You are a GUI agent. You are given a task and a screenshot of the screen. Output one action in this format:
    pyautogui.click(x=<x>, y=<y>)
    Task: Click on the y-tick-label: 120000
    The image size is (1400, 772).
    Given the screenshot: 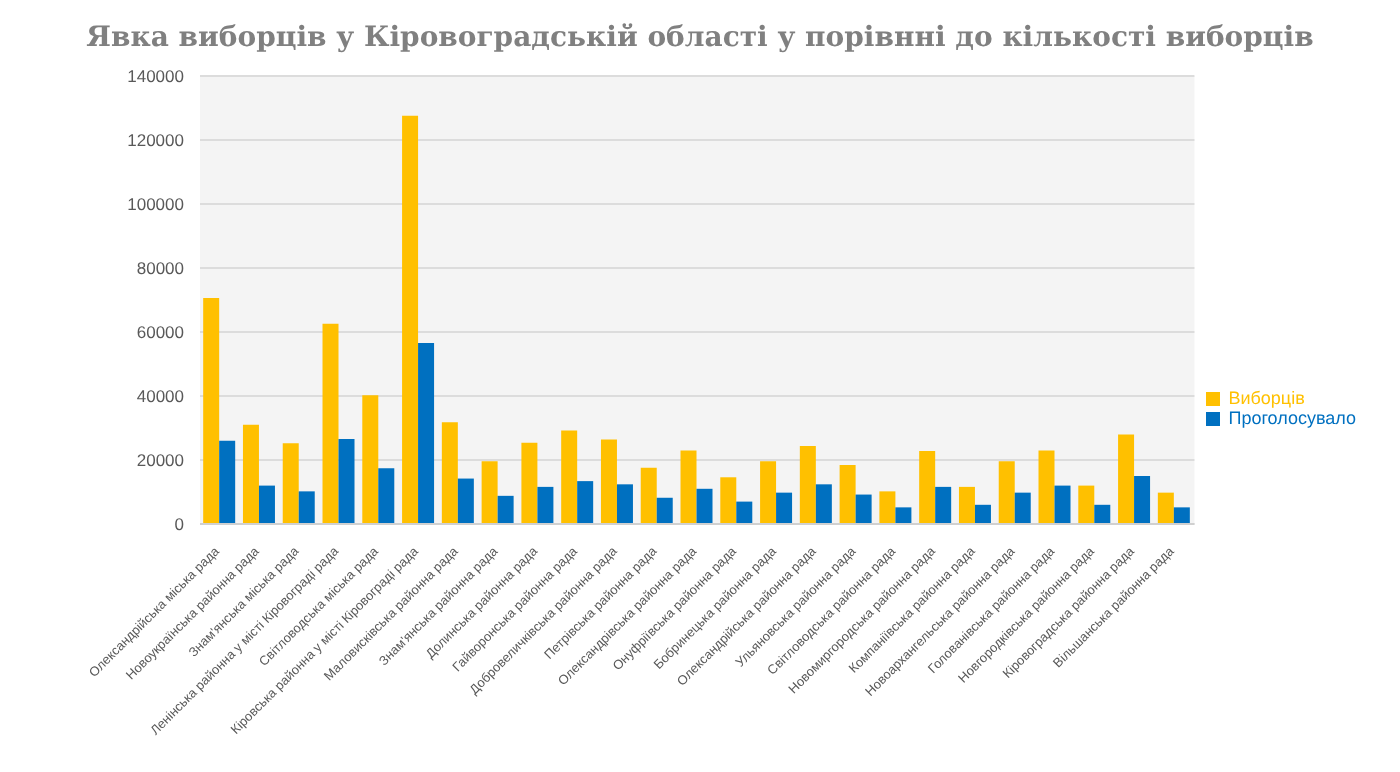 What is the action you would take?
    pyautogui.click(x=156, y=140)
    